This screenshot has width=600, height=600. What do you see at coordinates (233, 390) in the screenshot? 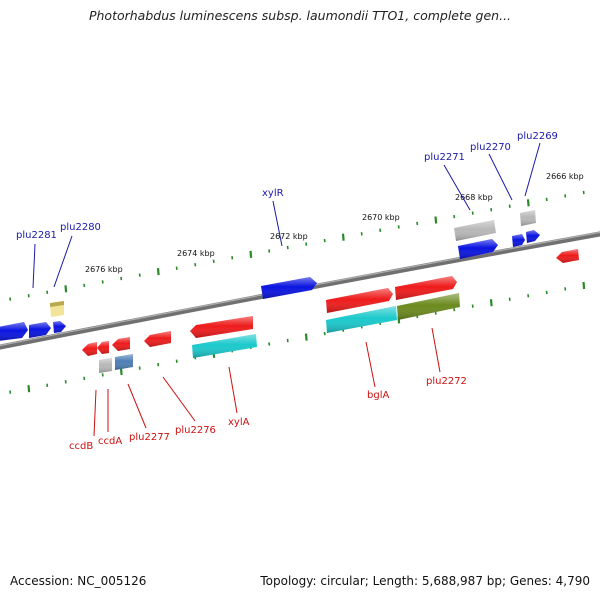
I see `leader-xylA` at bounding box center [233, 390].